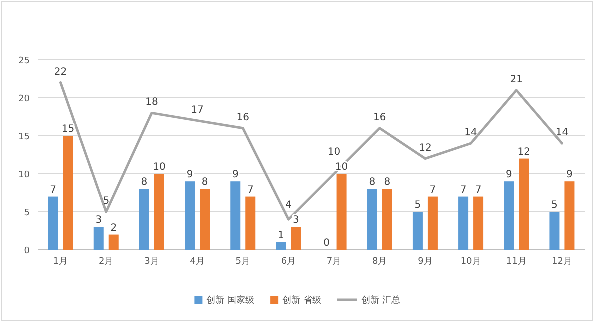 This screenshot has height=323, width=595. Describe the element at coordinates (302, 300) in the screenshot. I see `legend-label: 创新 省级` at that location.